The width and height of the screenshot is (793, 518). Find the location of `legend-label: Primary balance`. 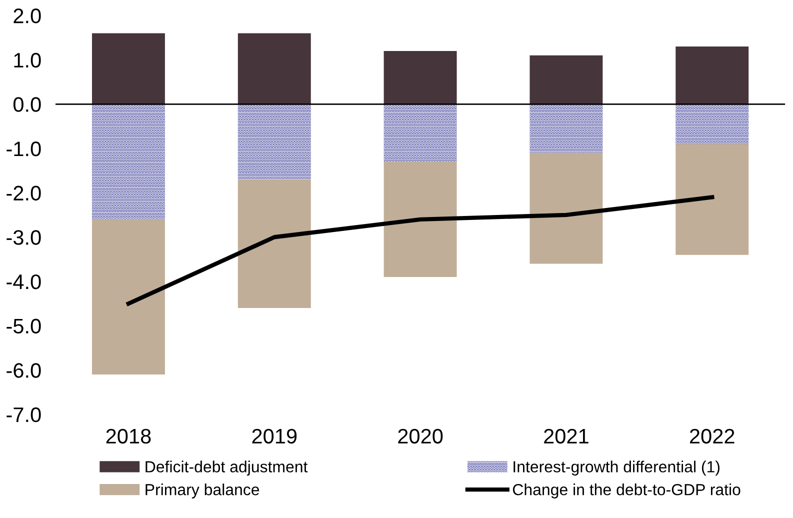

legend-label: Primary balance is located at coordinates (203, 491).